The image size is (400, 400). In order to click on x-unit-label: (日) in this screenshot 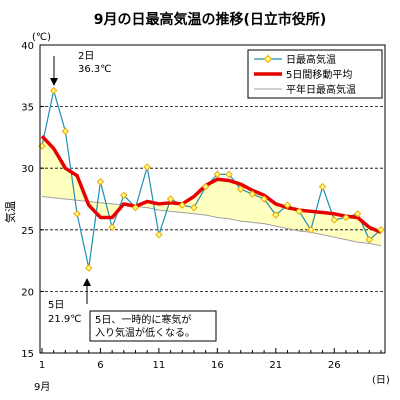, I will do `click(381, 380)`.